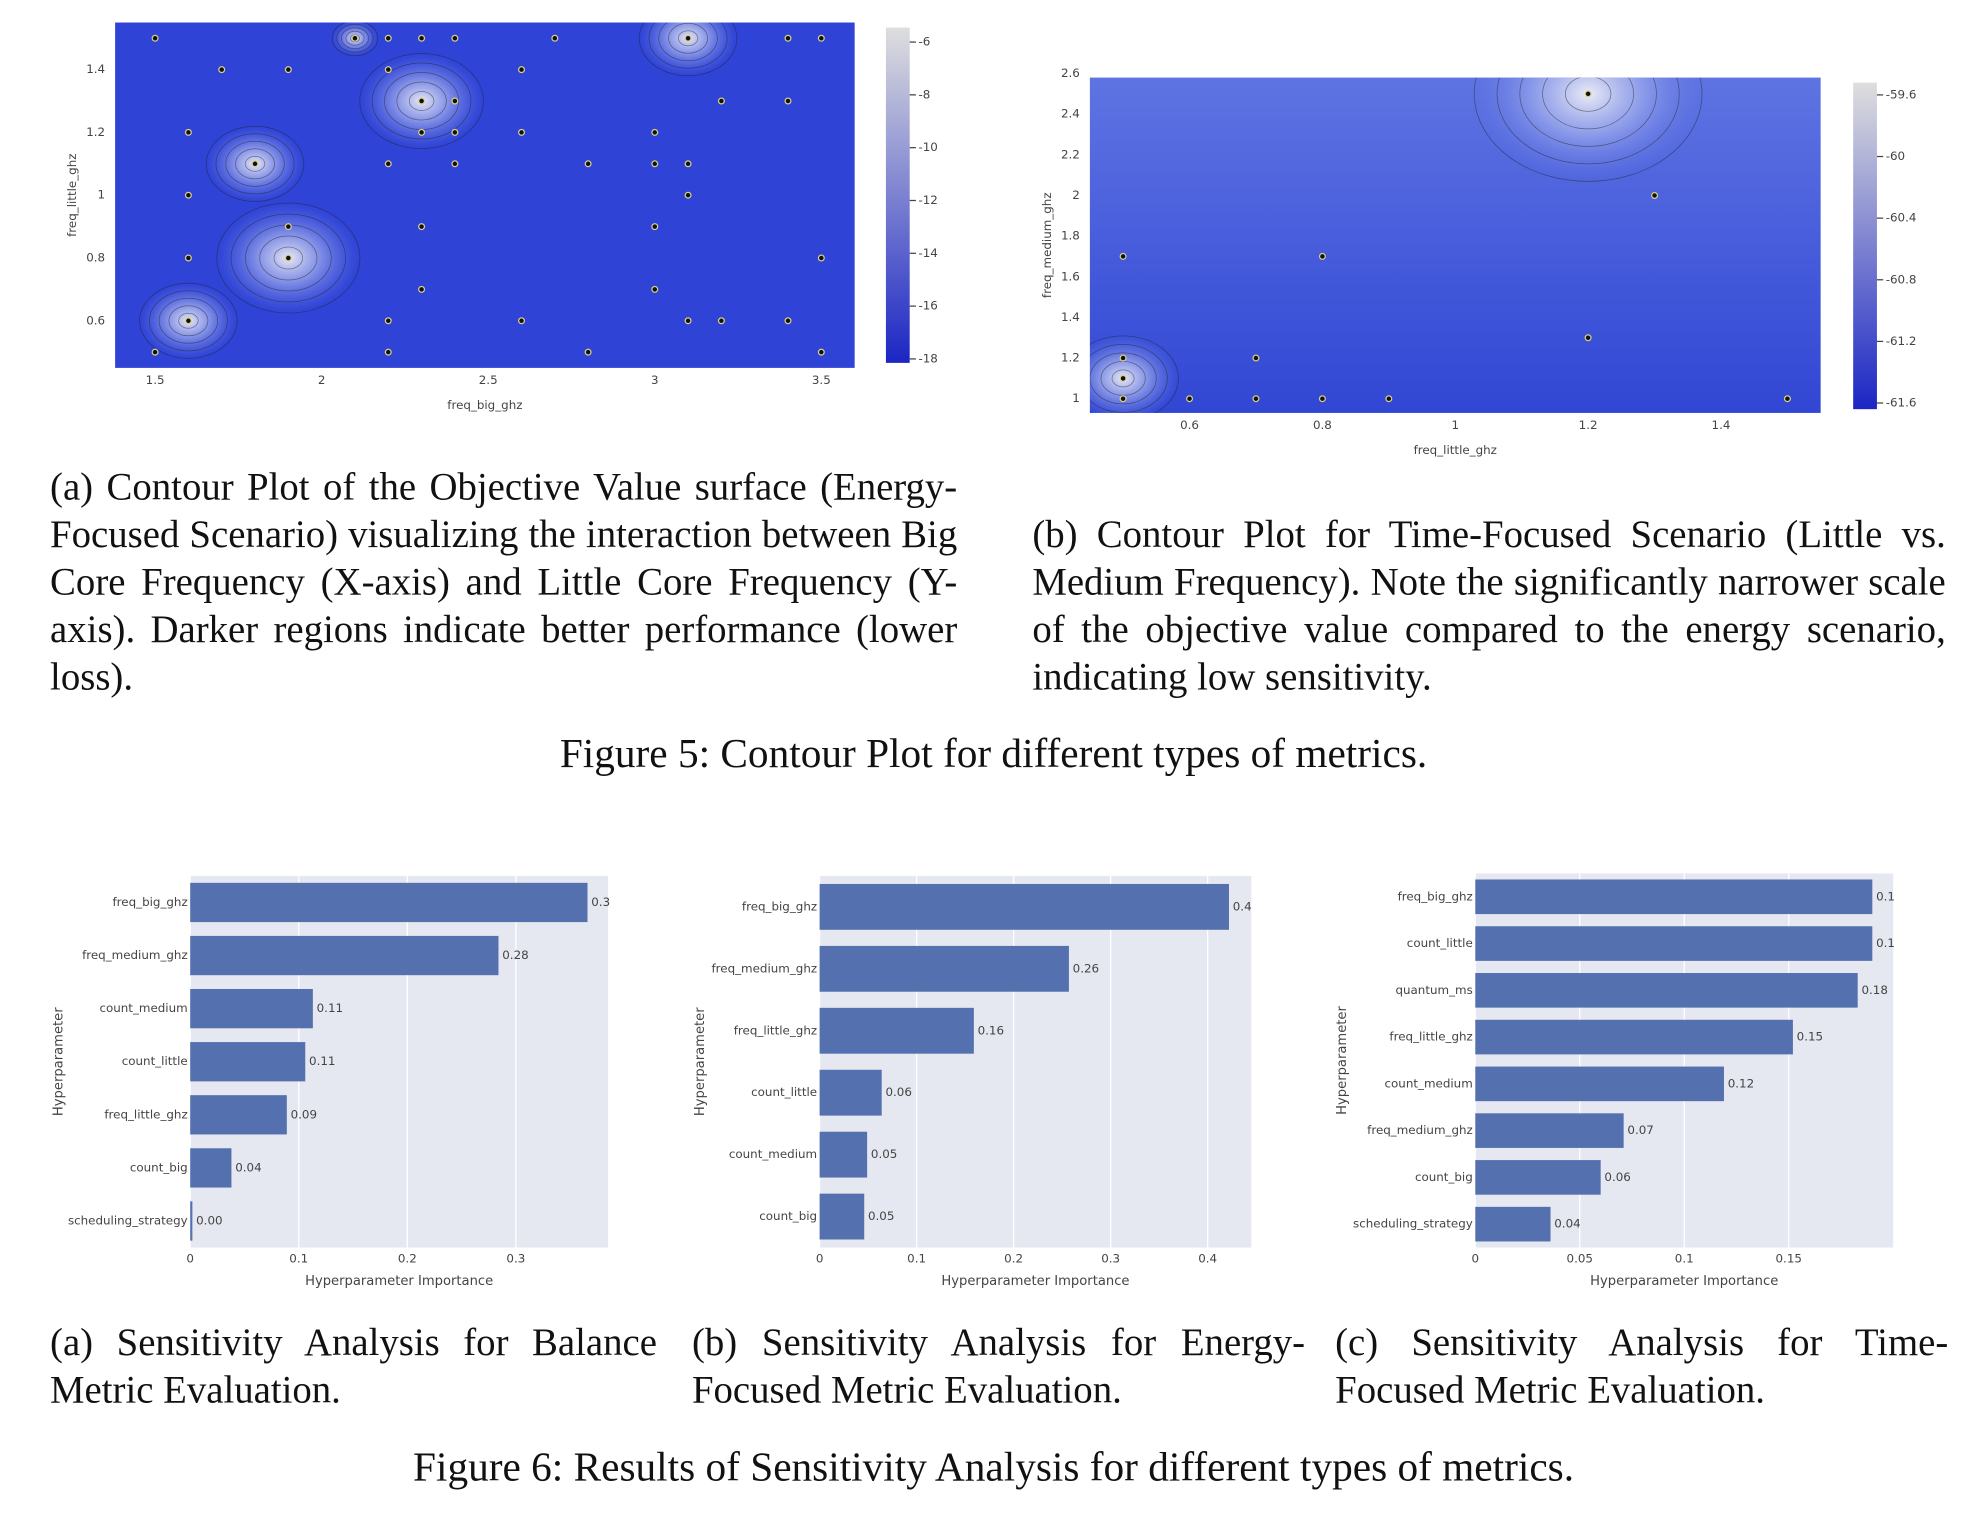  I want to click on x-tick-label: 0.15, so click(1789, 1258).